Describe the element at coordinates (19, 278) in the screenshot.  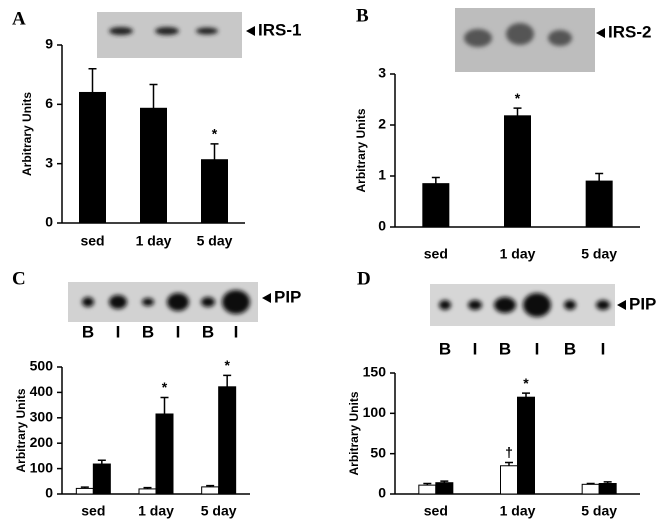
I see `panel-letter: C` at that location.